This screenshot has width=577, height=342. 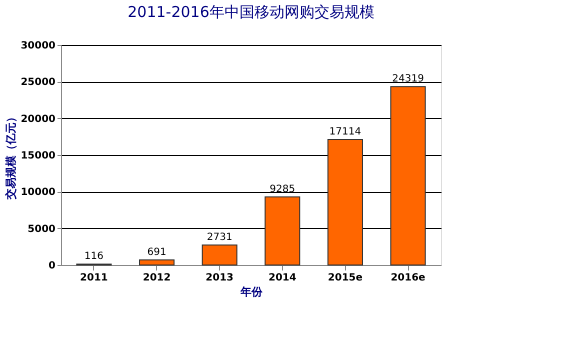 What do you see at coordinates (38, 156) in the screenshot?
I see `y-tick-label: 15000` at bounding box center [38, 156].